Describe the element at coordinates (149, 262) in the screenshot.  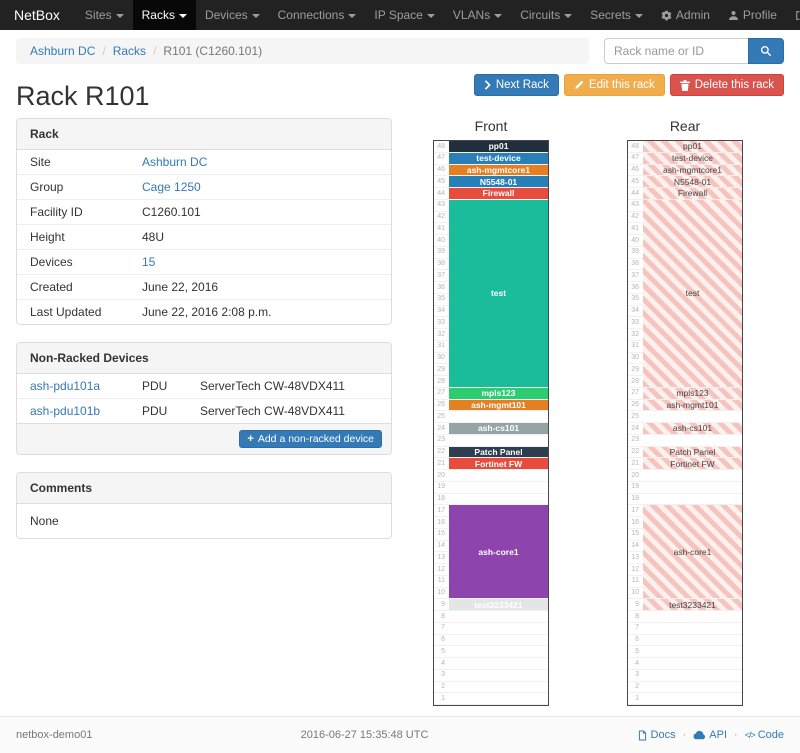
I see `attr-value-link: 15` at that location.